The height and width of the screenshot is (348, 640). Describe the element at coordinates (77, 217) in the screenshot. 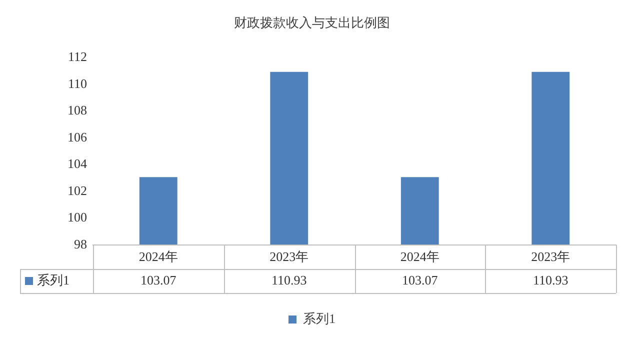

I see `y-tick-label: 100` at that location.